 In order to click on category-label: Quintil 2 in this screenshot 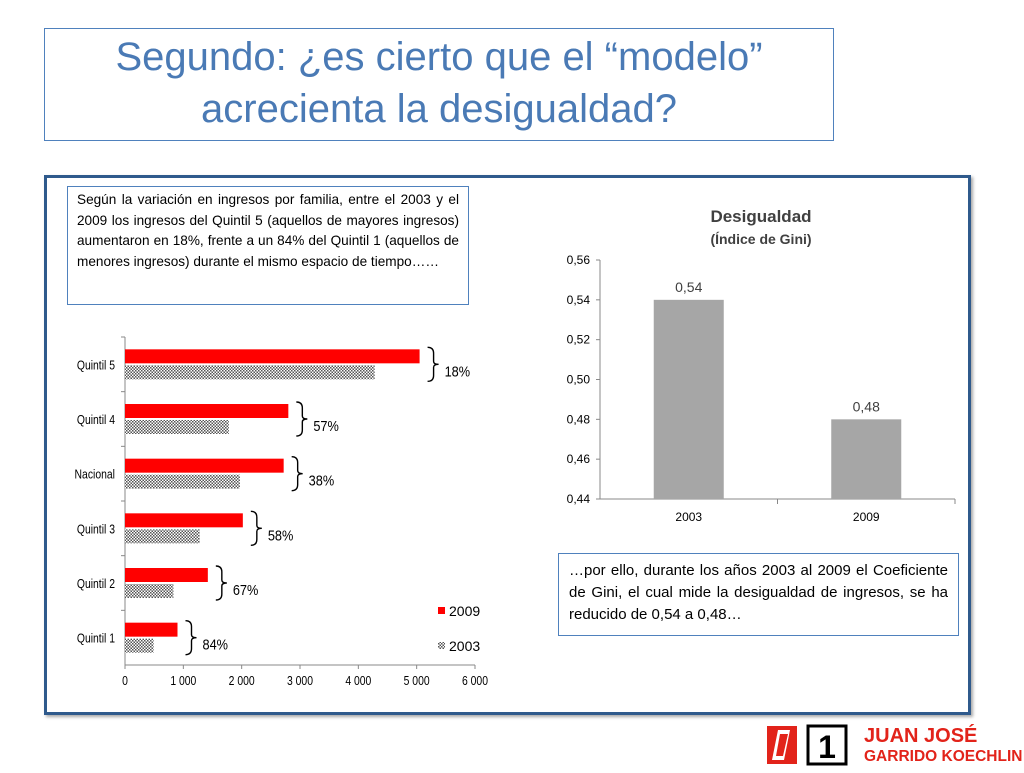, I will do `click(96, 584)`.